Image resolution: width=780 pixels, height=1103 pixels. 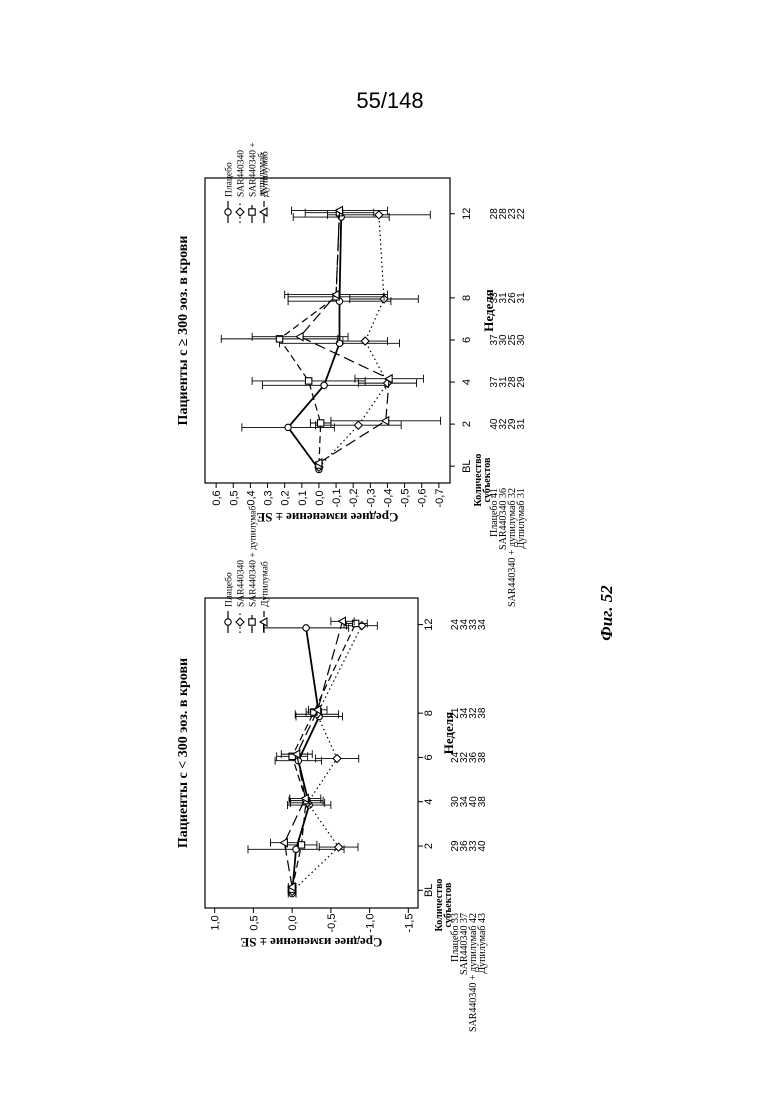 What do you see at coordinates (606, 613) in the screenshot?
I see `figure-caption: Фиг. 52` at bounding box center [606, 613].